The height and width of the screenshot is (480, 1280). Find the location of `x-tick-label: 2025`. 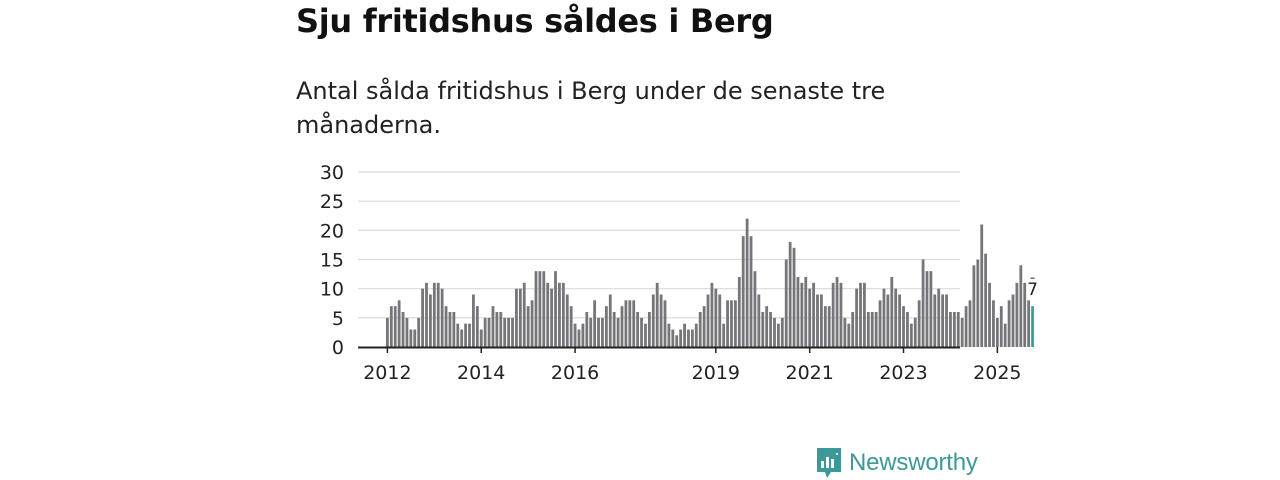

x-tick-label: 2025 is located at coordinates (997, 373).